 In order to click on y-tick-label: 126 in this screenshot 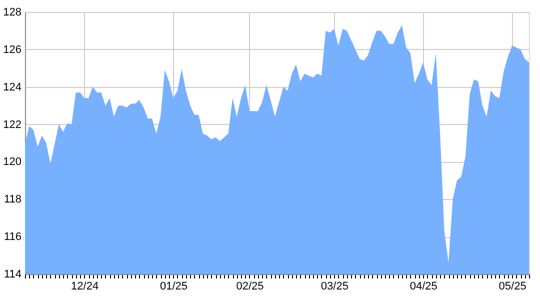, I will do `click(12, 50)`.